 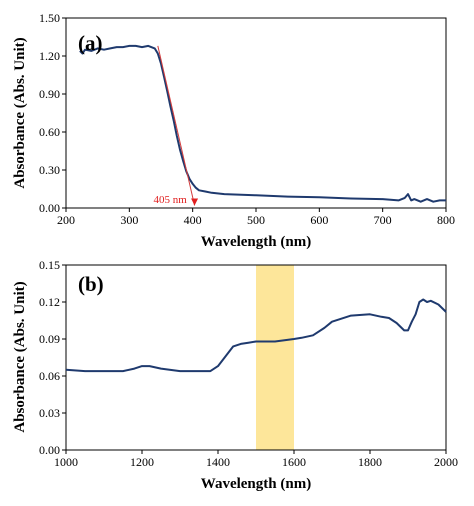 What do you see at coordinates (383, 220) in the screenshot?
I see `a-x-tick-label: 700` at bounding box center [383, 220].